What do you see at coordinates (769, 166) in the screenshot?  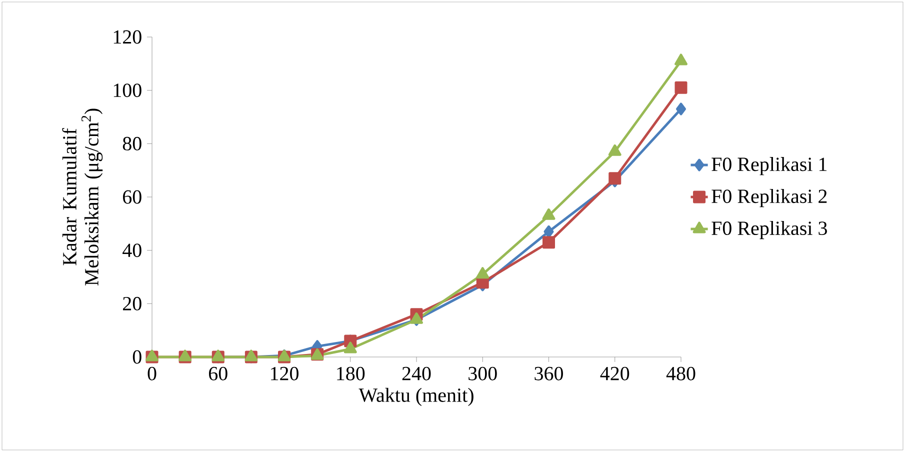 I see `legend-label: F0 Replikasi 1` at bounding box center [769, 166].